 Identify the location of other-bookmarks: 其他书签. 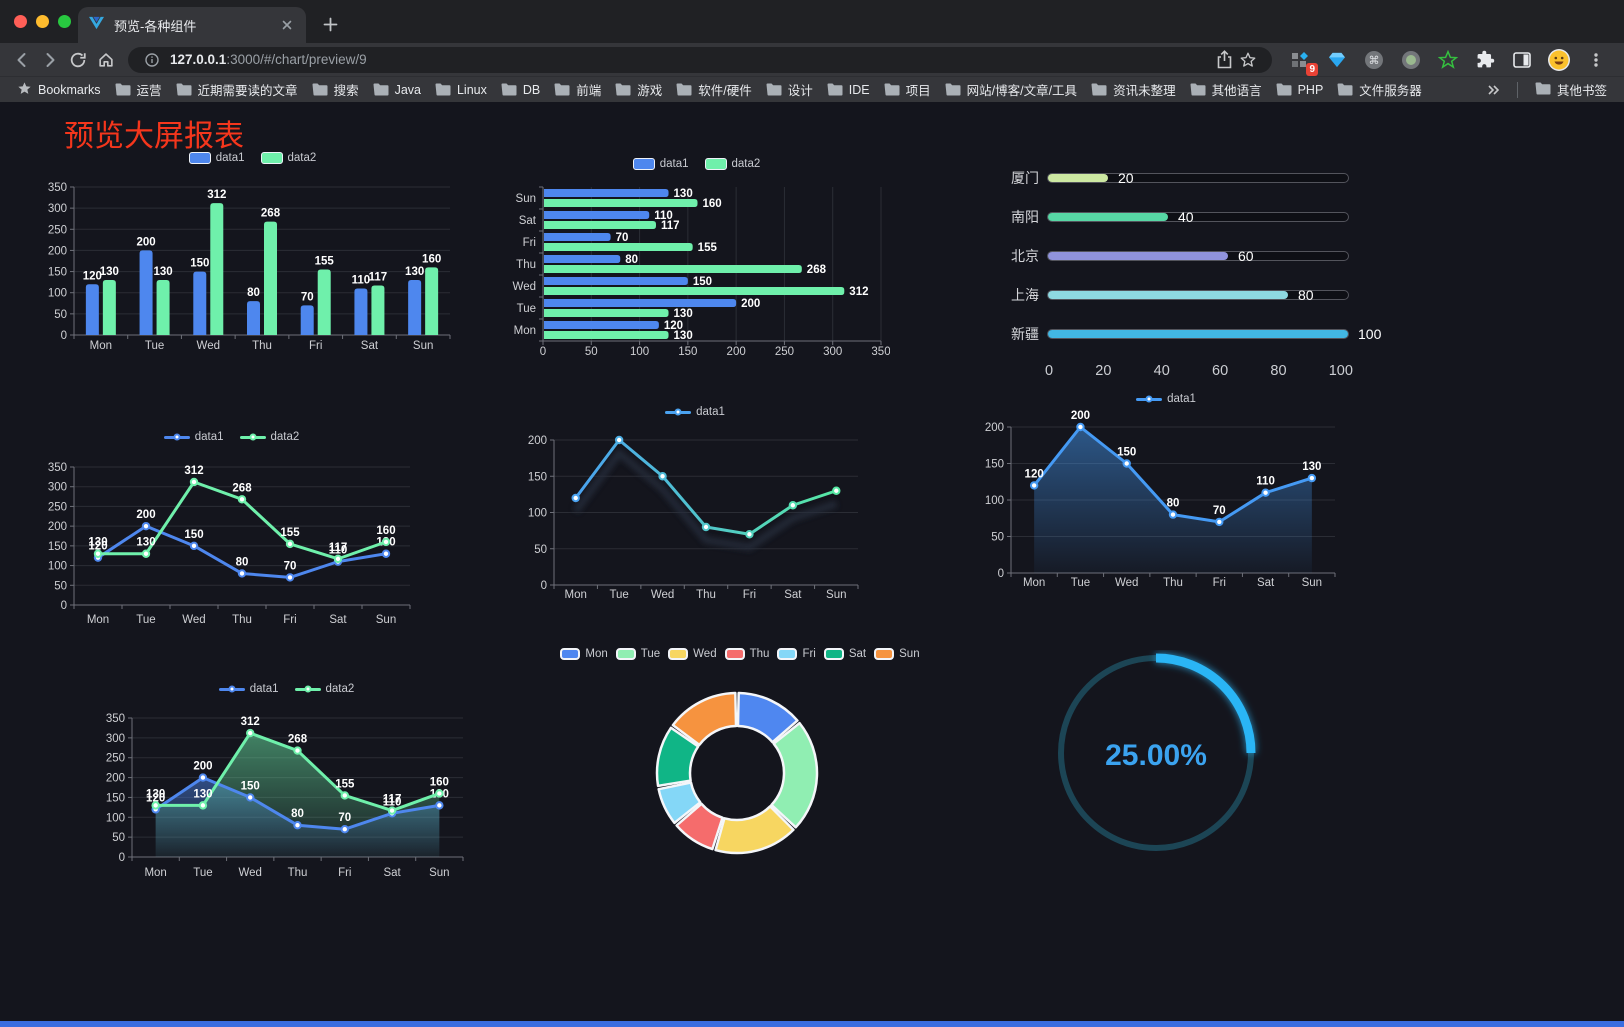
(1571, 89).